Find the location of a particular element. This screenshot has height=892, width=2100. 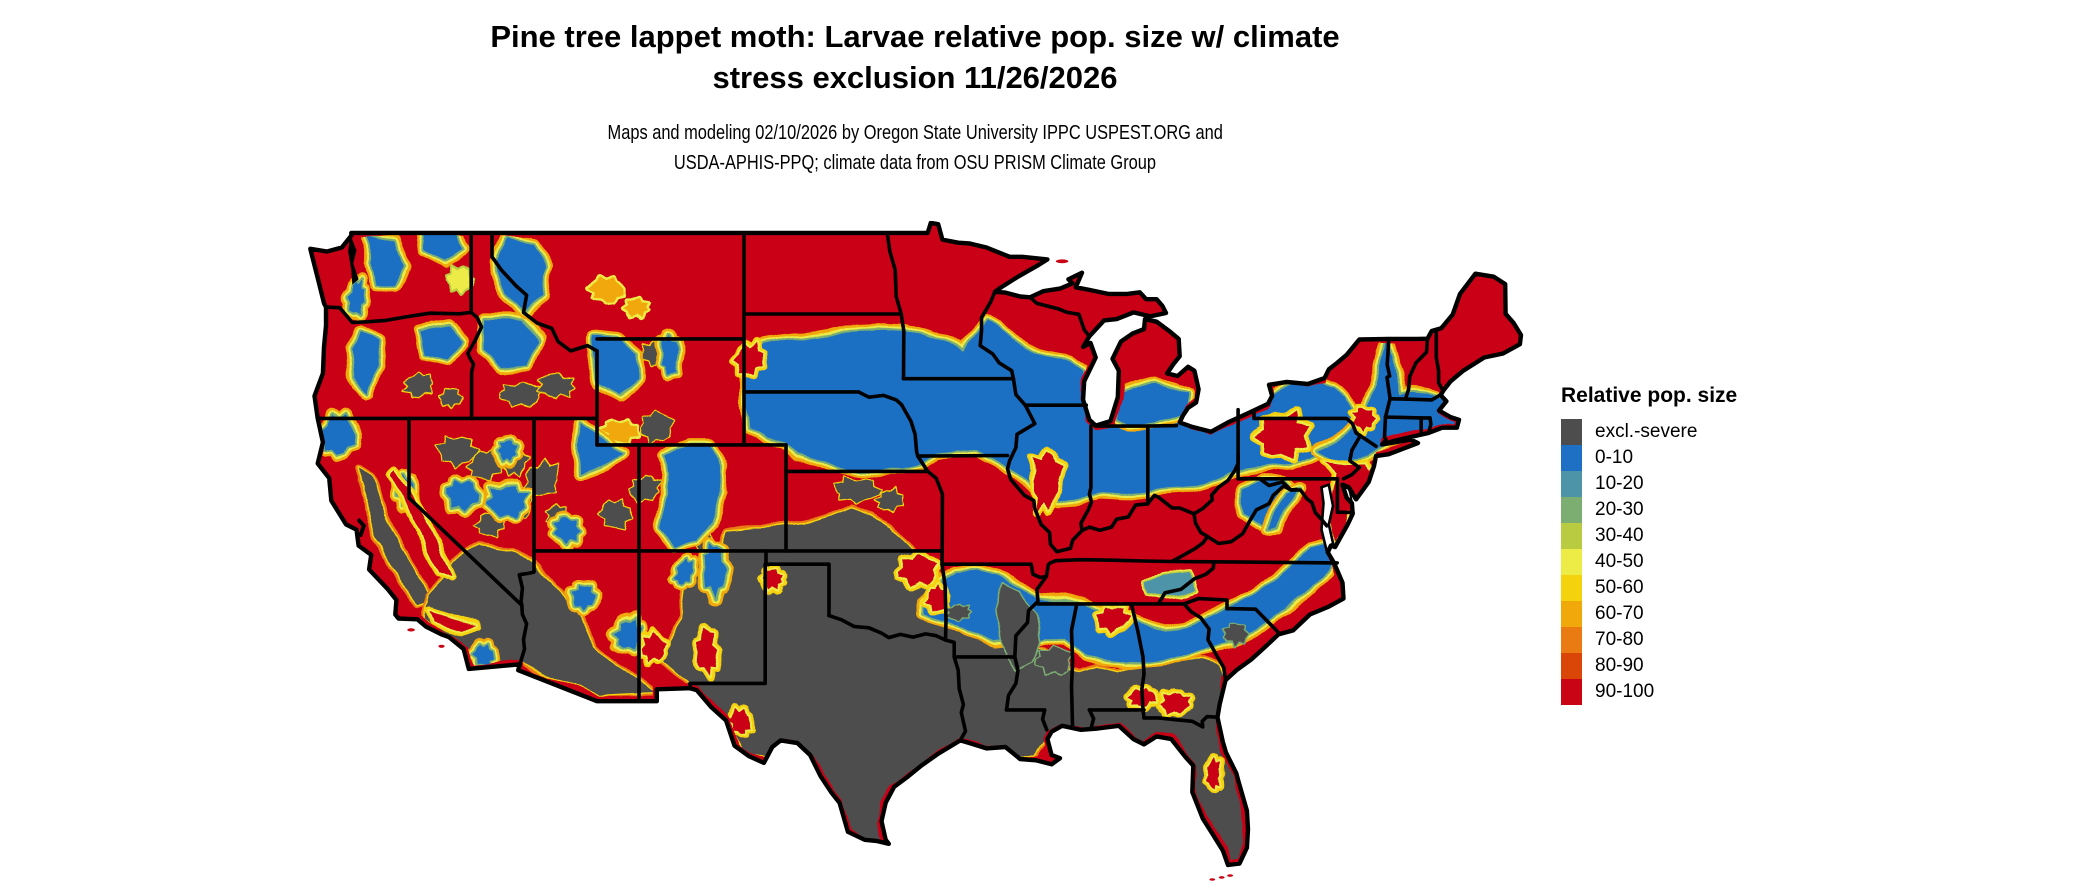

legend-label: 0-10 is located at coordinates (1614, 457).